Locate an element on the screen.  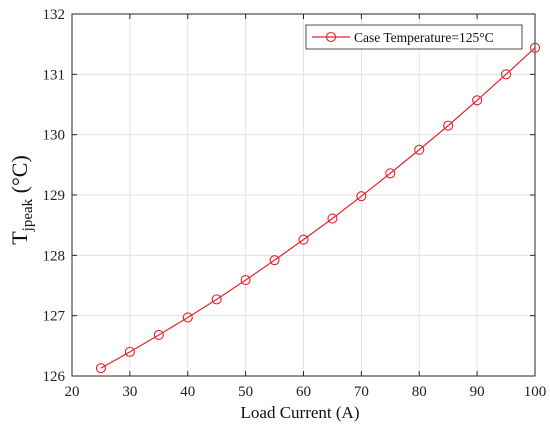
y-axis-title-subscript: jpeak is located at coordinates (28, 215).